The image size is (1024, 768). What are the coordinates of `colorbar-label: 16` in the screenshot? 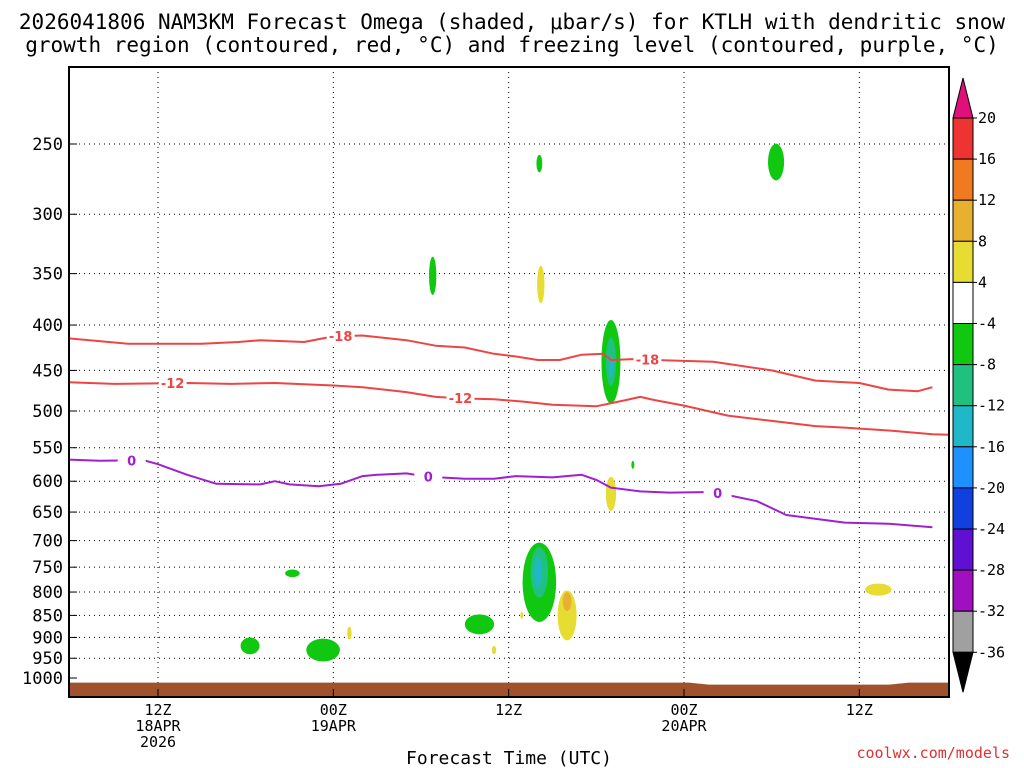 It's located at (987, 159).